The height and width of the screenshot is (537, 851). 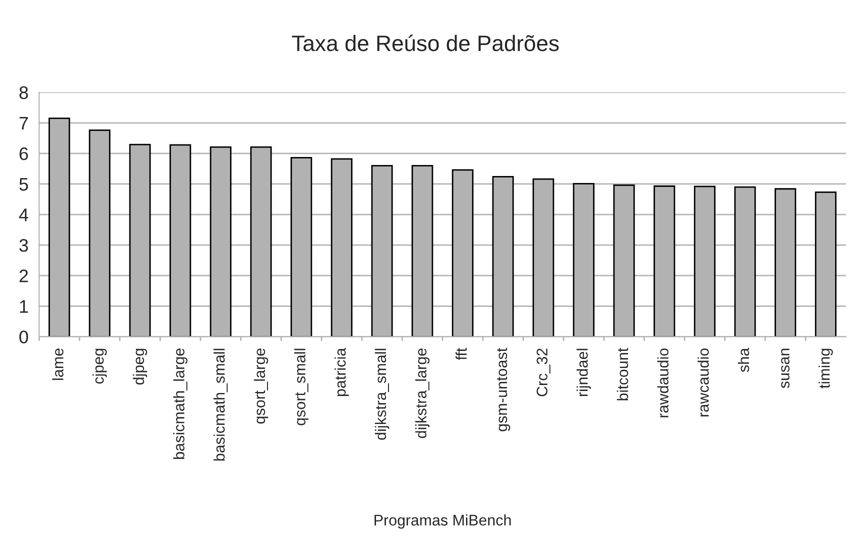 I want to click on y-tick-label: 4, so click(x=23, y=215).